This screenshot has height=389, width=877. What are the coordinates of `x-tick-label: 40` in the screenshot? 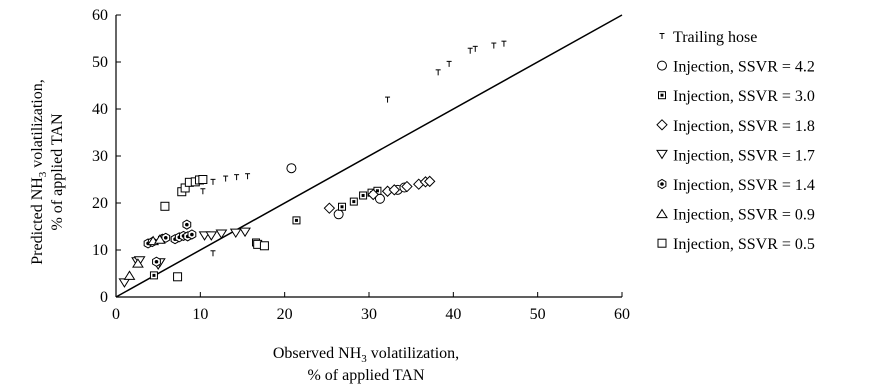 It's located at (453, 314).